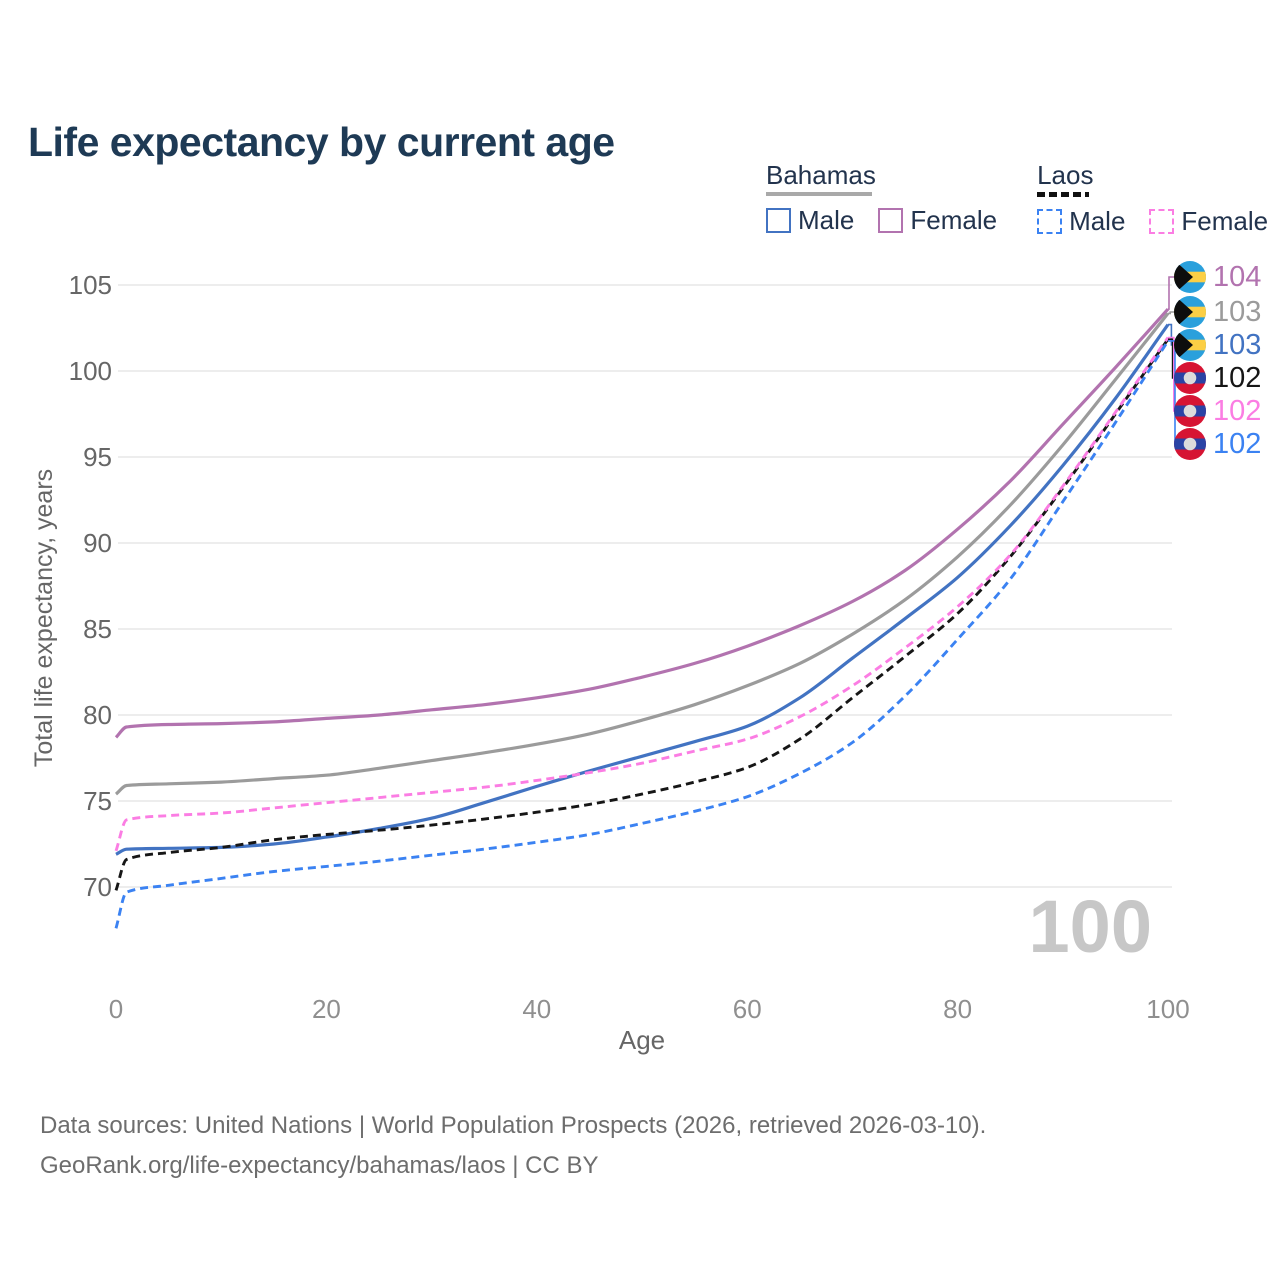 This screenshot has height=1280, width=1280. I want to click on y-tick-label: 80, so click(97, 715).